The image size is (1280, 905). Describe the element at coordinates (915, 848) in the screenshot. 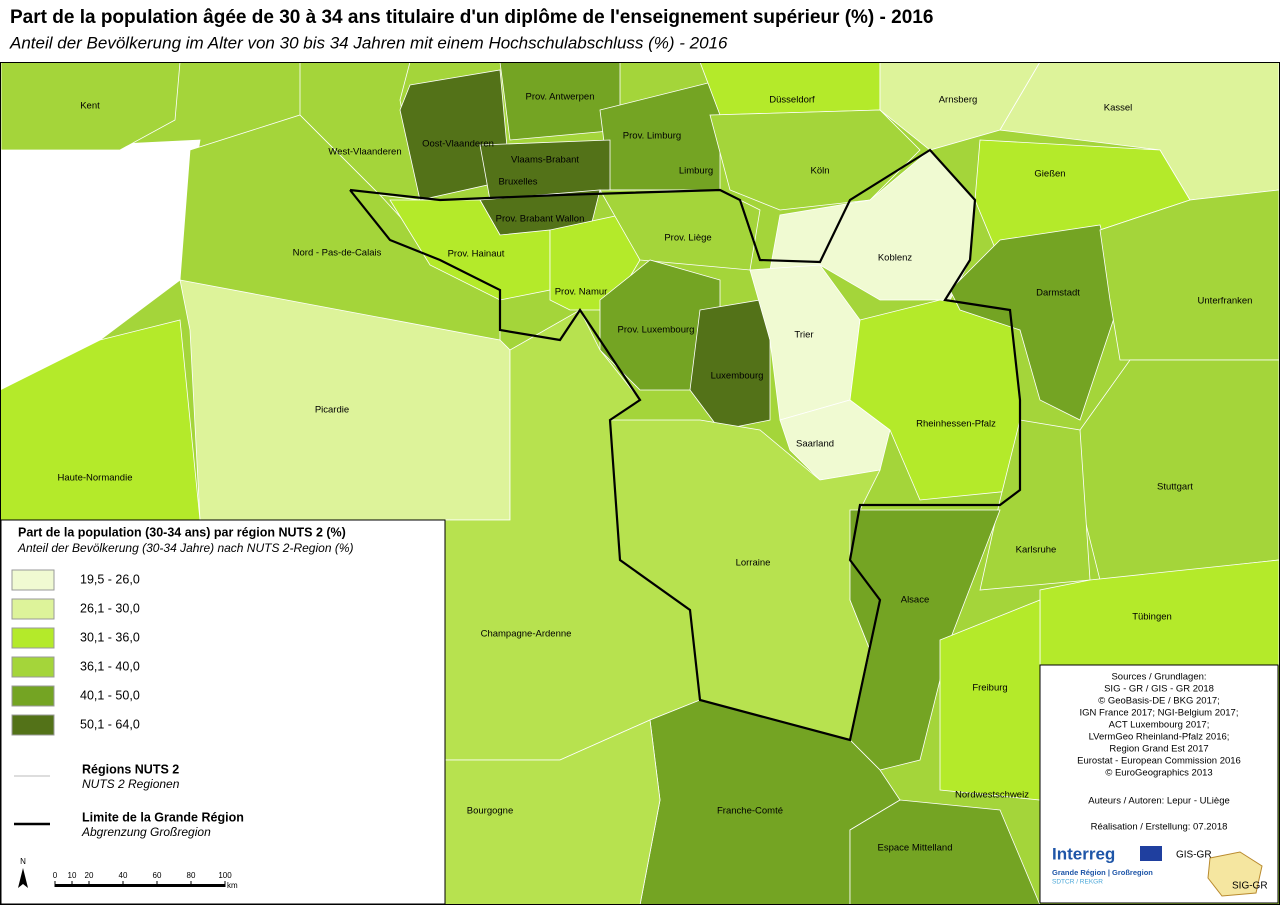

I see `region-label: Espace Mittelland` at that location.